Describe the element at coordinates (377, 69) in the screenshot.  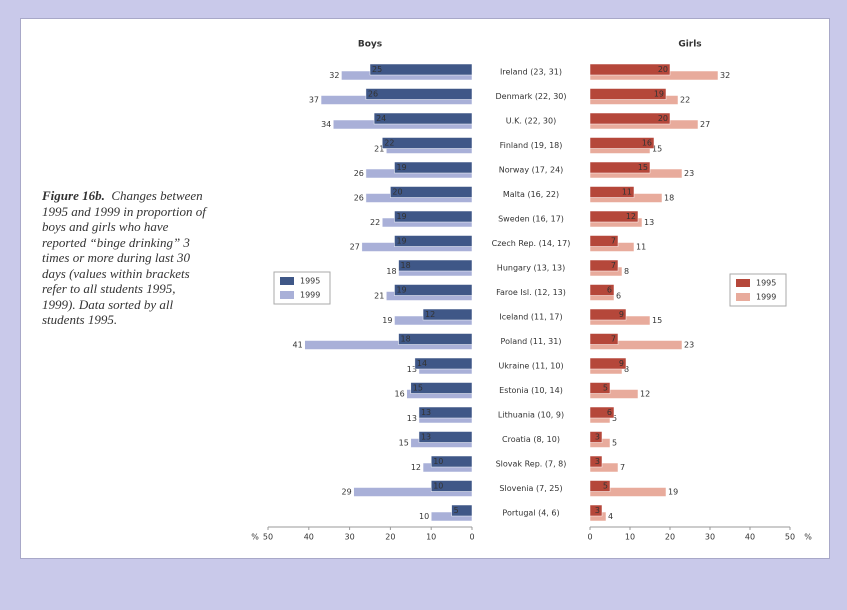
I see `value-label: 25` at that location.